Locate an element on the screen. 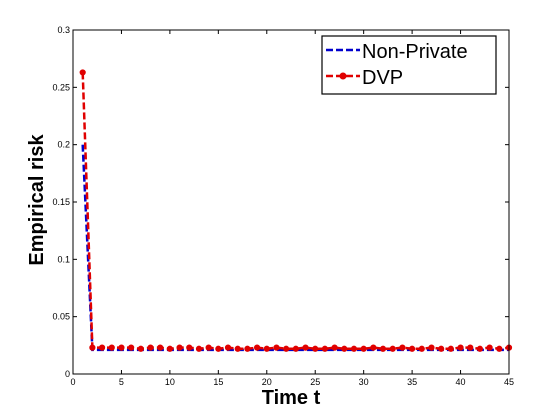 This screenshot has width=560, height=420. legend: Non-Private DVP is located at coordinates (409, 65).